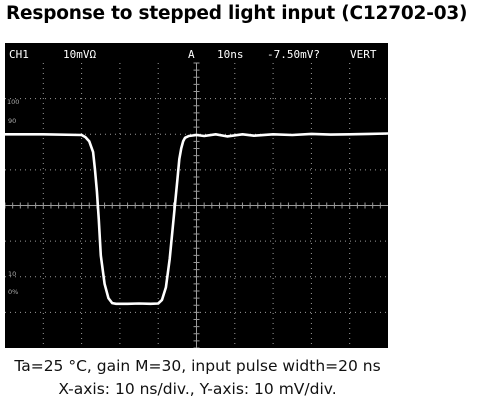 This screenshot has height=408, width=477. I want to click on scope-mode: VERT, so click(363, 54).